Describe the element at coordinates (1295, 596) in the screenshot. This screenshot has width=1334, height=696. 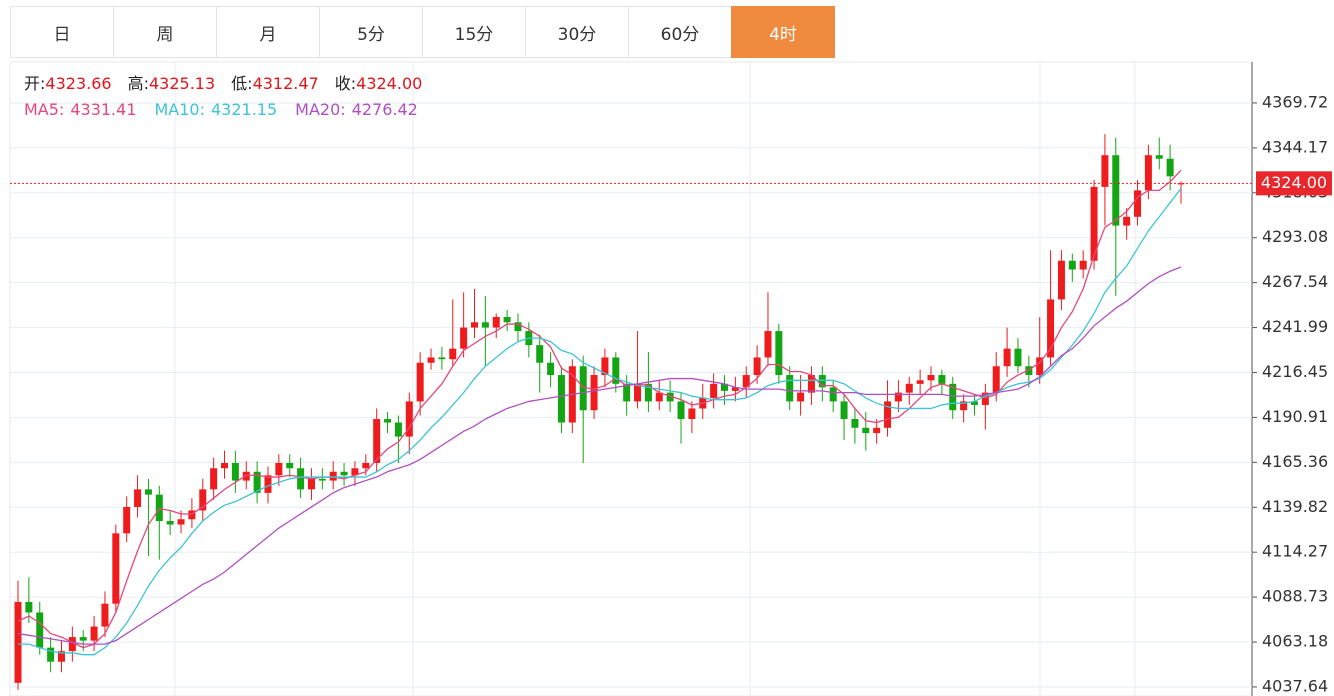
I see `y-tick-label: 4088.73` at that location.